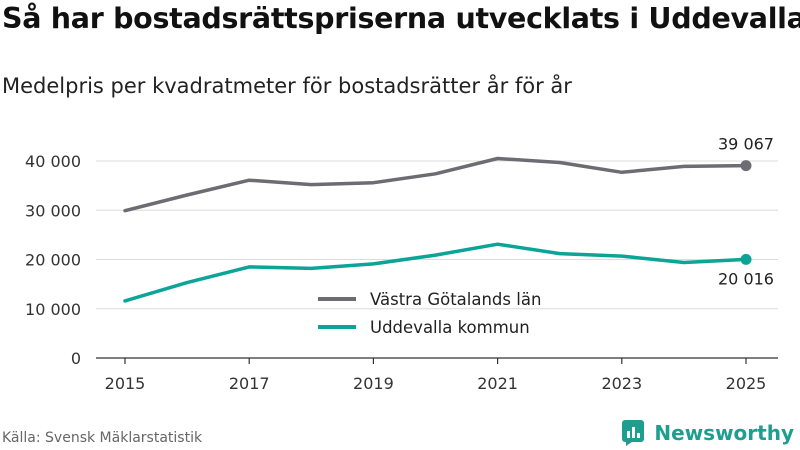 This screenshot has width=800, height=450. I want to click on series-line-uddevalla, so click(435, 272).